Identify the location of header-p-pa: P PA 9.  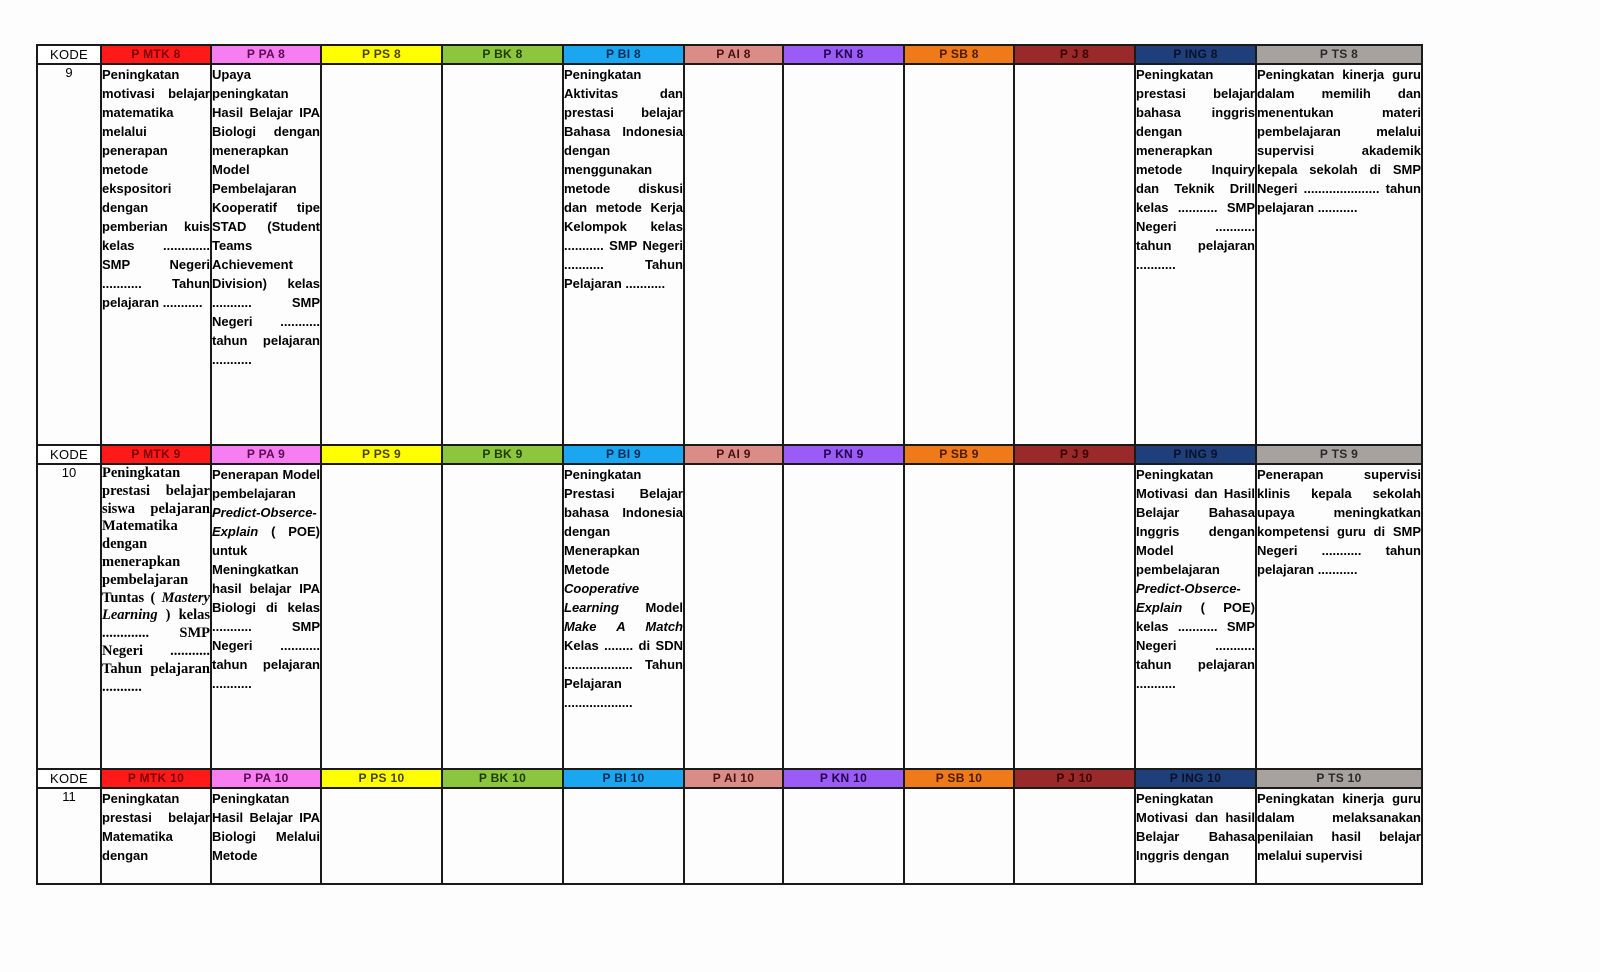
(266, 454).